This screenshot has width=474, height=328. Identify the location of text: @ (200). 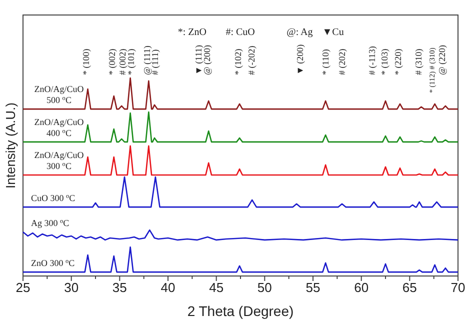
(207, 59).